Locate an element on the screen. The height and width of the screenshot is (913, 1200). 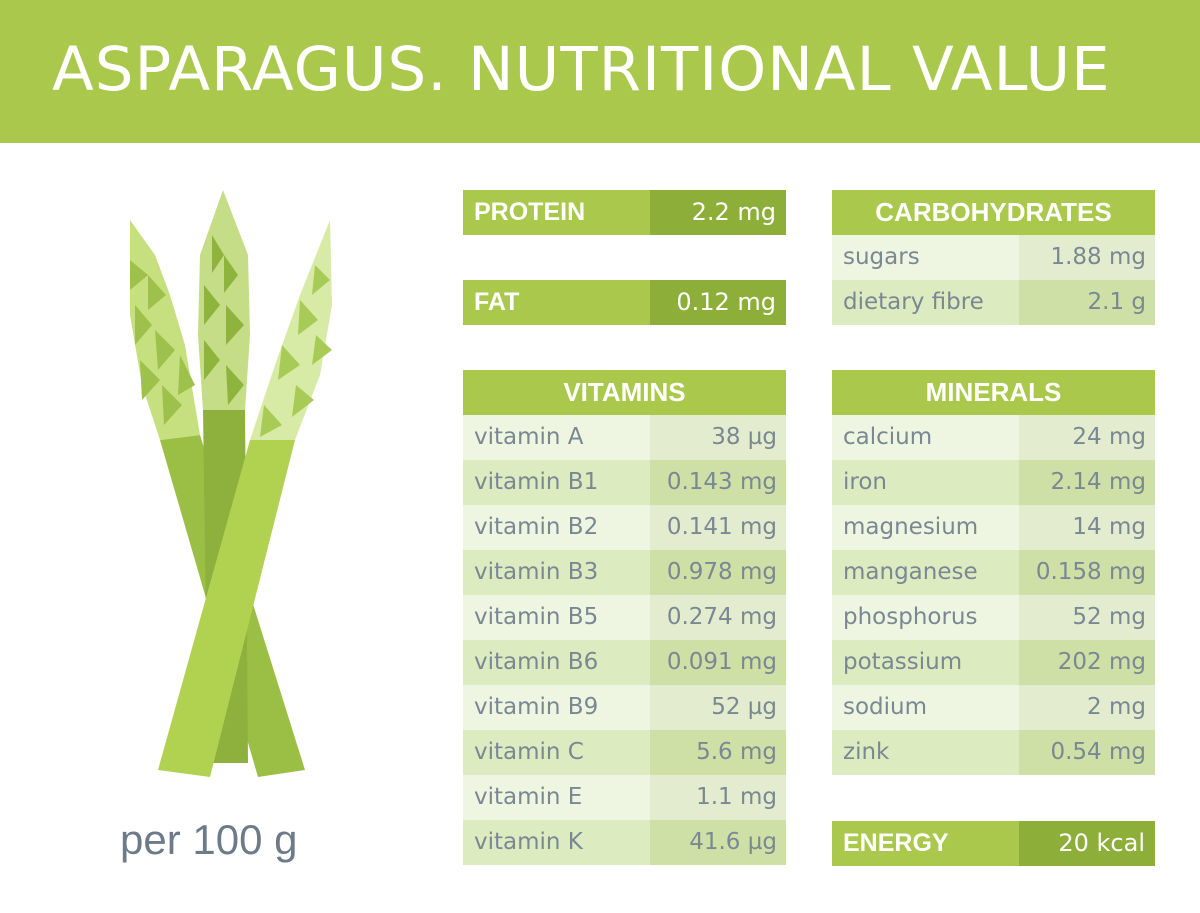
protein-label: PROTEIN is located at coordinates (556, 212).